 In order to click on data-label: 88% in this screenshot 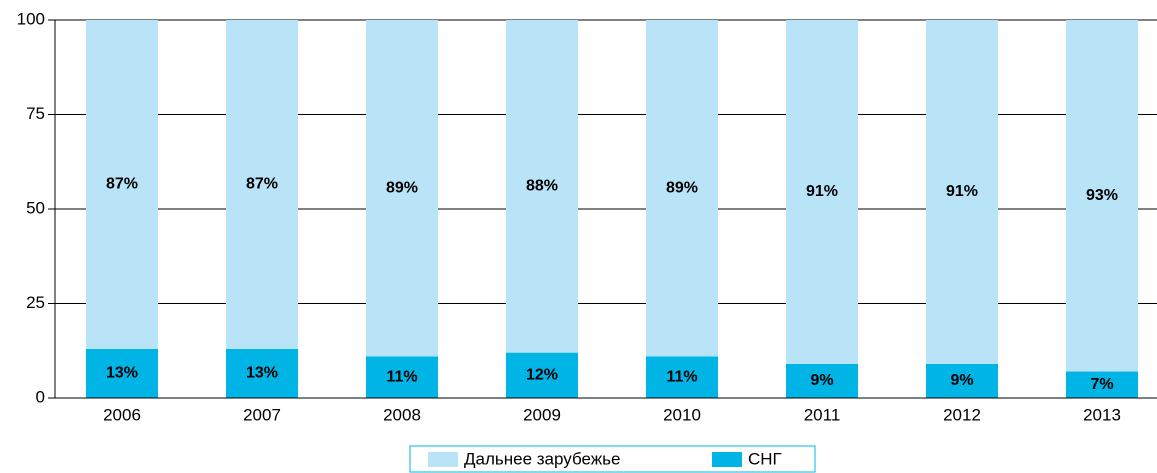, I will do `click(542, 186)`.